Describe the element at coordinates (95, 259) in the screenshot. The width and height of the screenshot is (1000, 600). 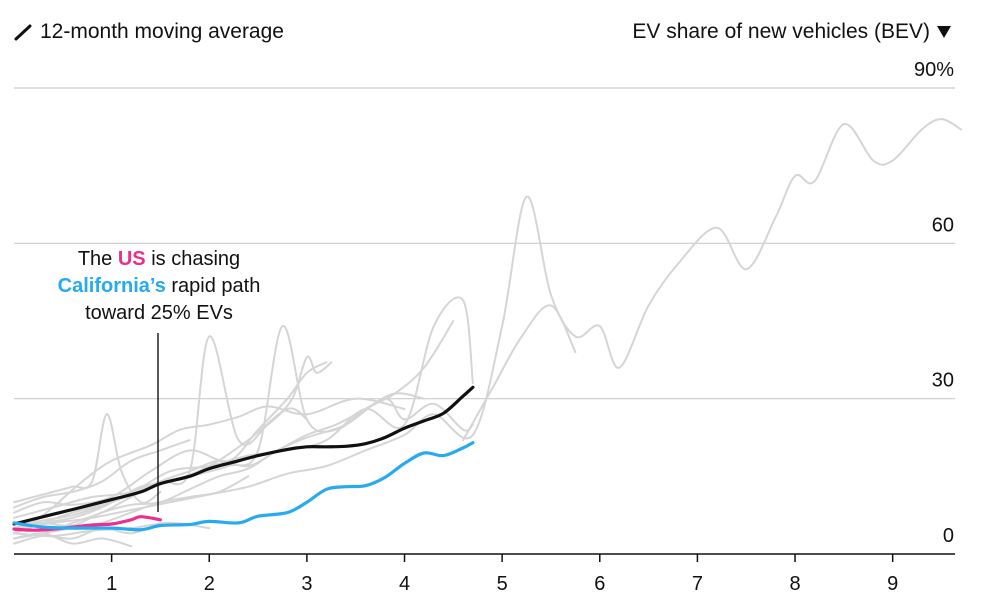
I see `annotation-text: The` at that location.